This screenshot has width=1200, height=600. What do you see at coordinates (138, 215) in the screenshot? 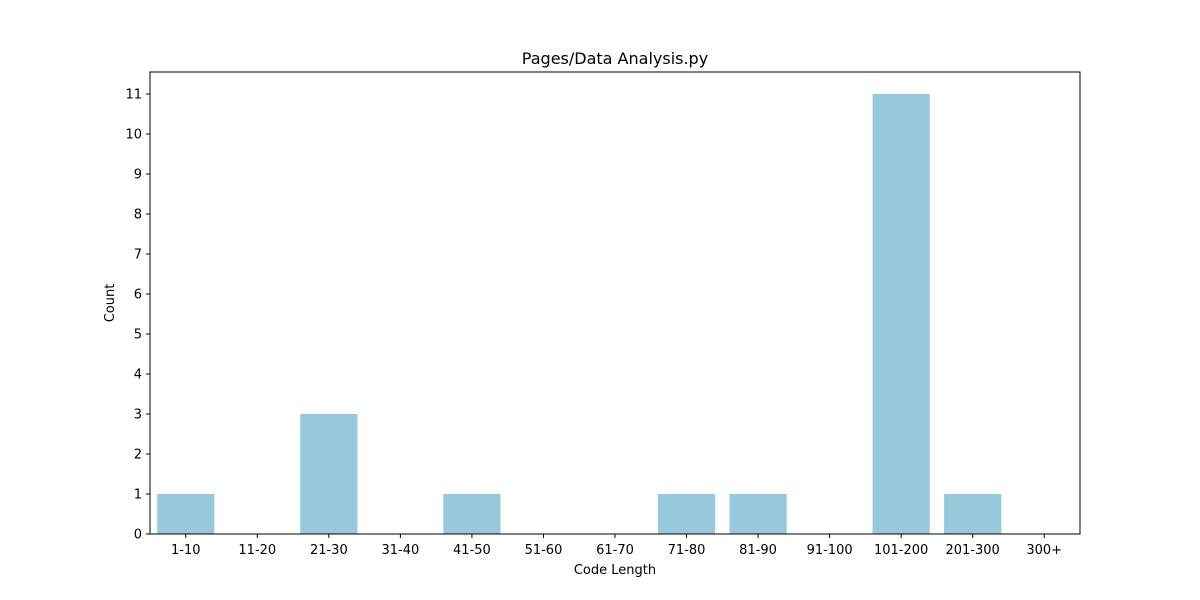
I see `y-tick-label: 8` at bounding box center [138, 215].